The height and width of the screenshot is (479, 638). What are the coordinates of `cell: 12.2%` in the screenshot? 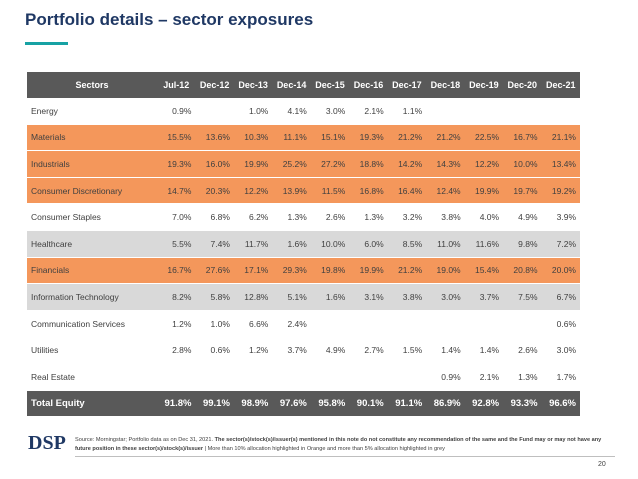 It's located at (253, 191).